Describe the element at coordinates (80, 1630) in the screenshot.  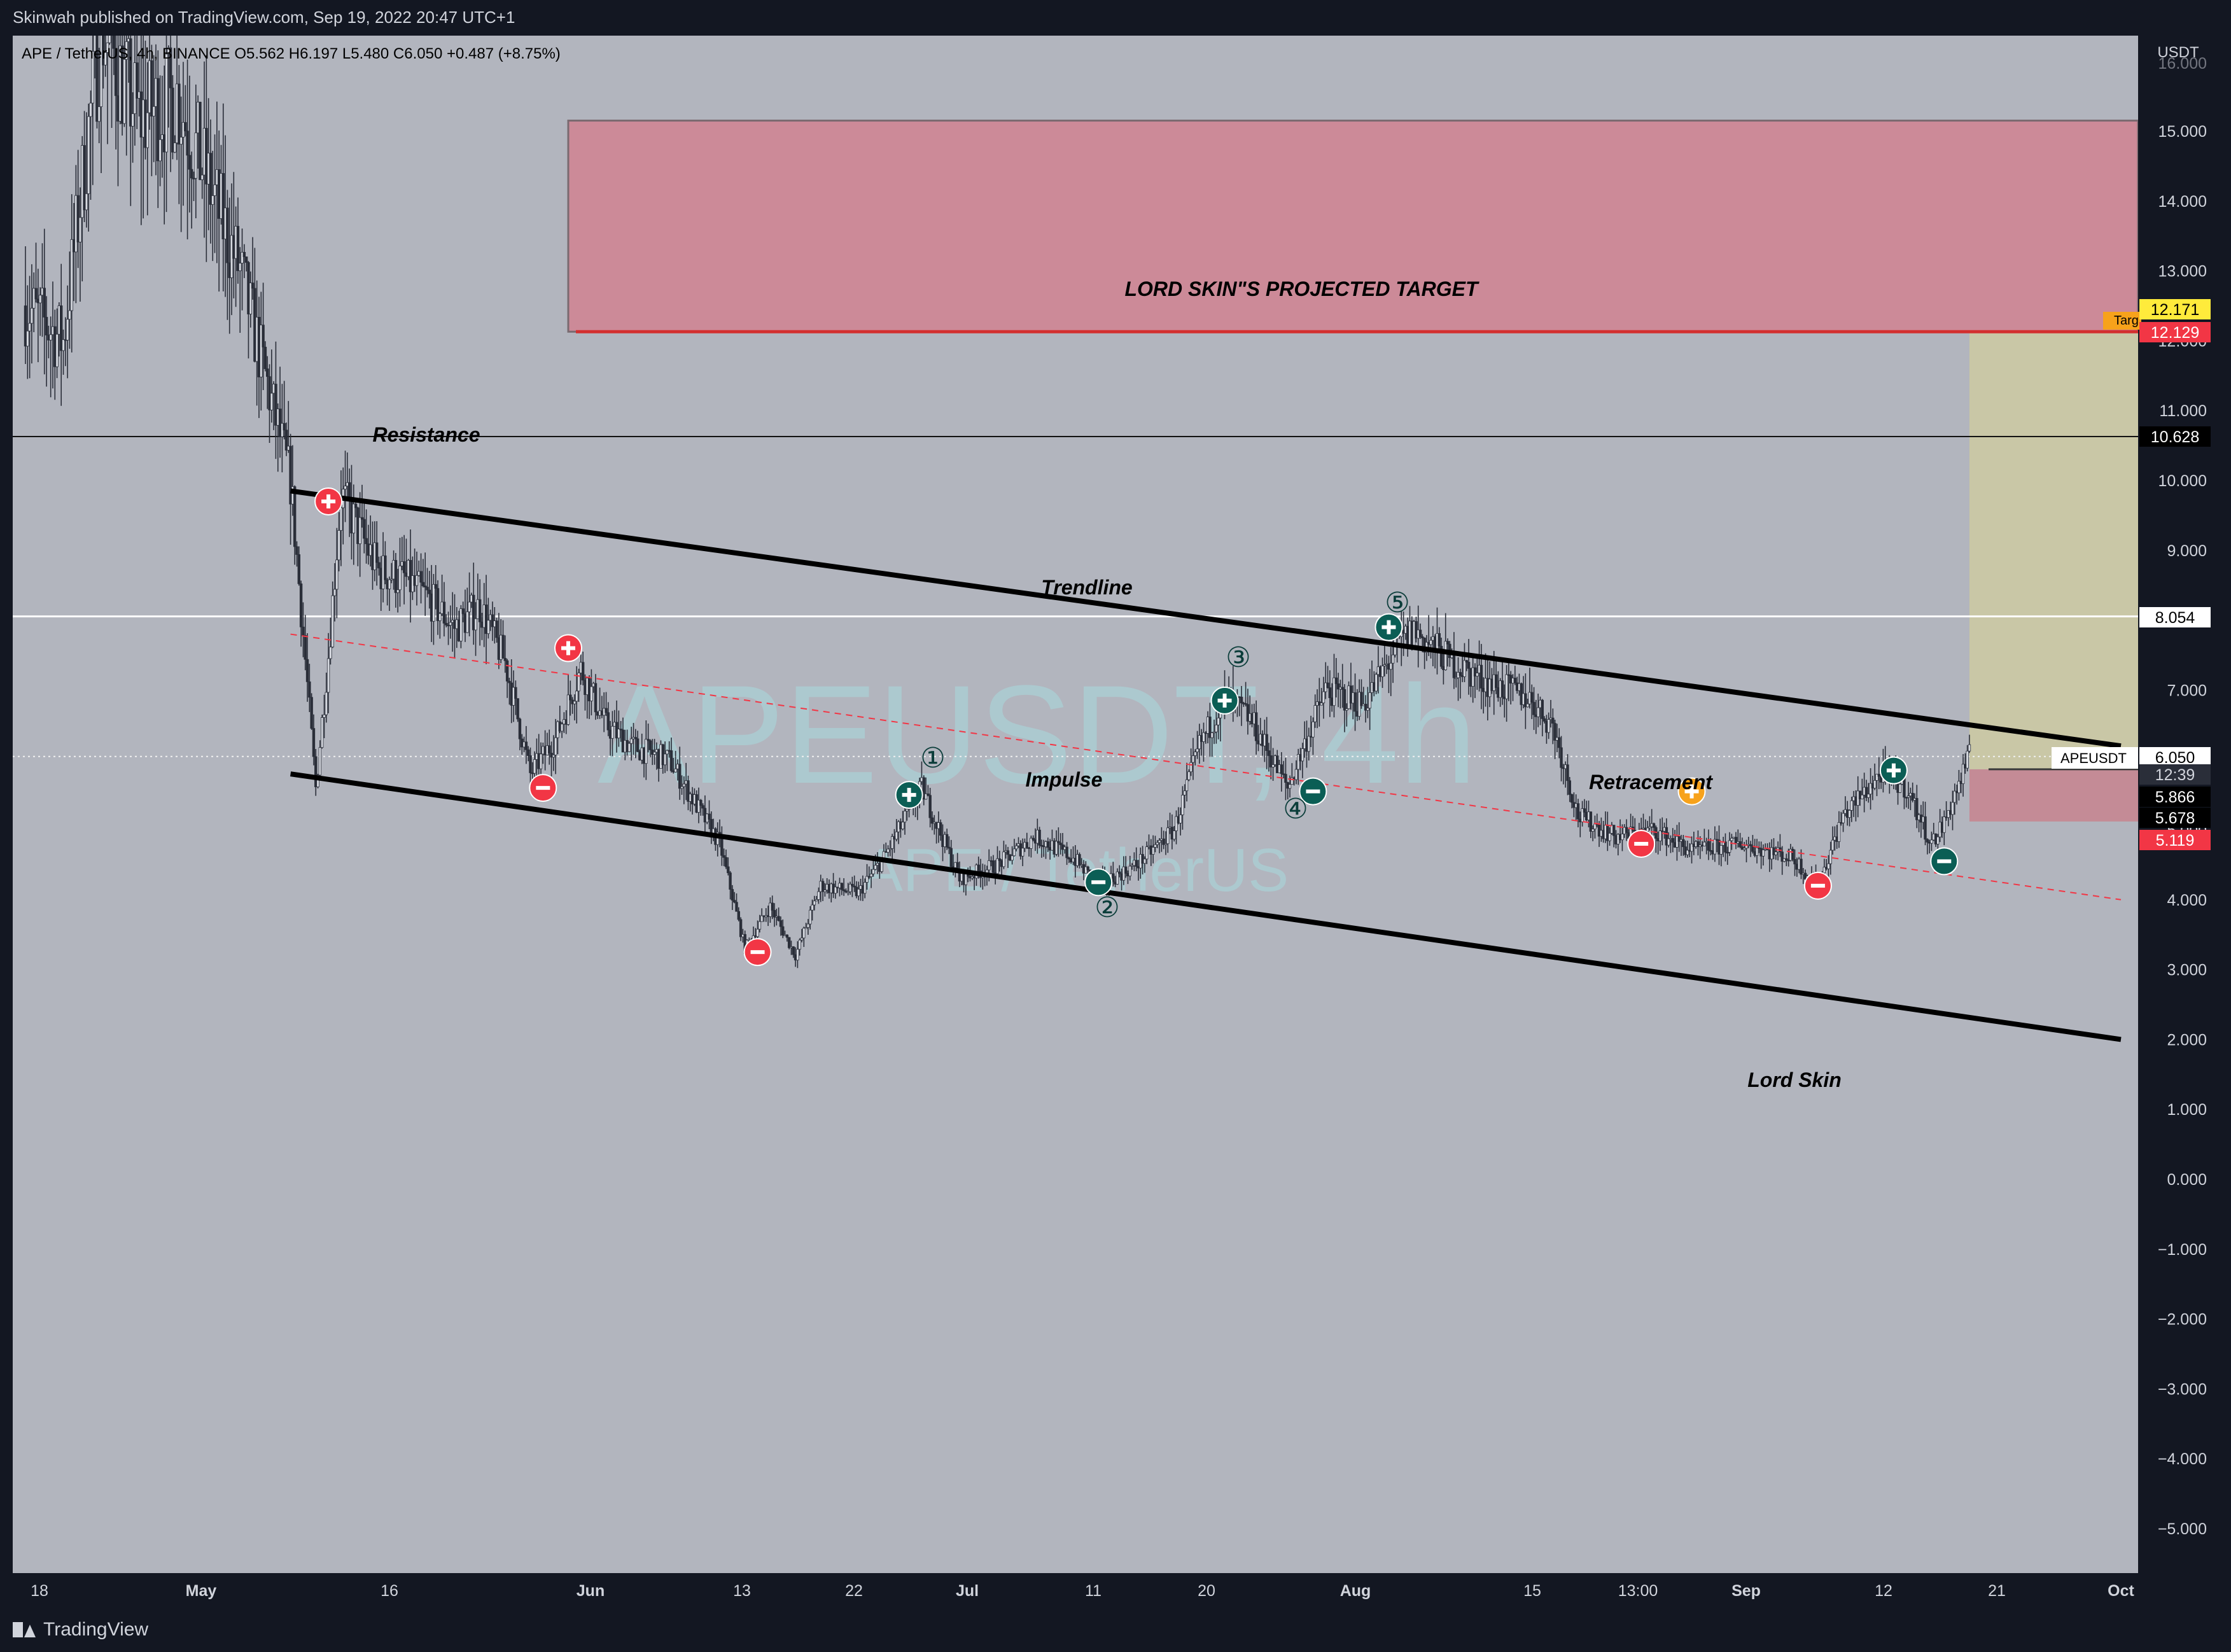
I see `tradingview-brand: TradingView` at that location.